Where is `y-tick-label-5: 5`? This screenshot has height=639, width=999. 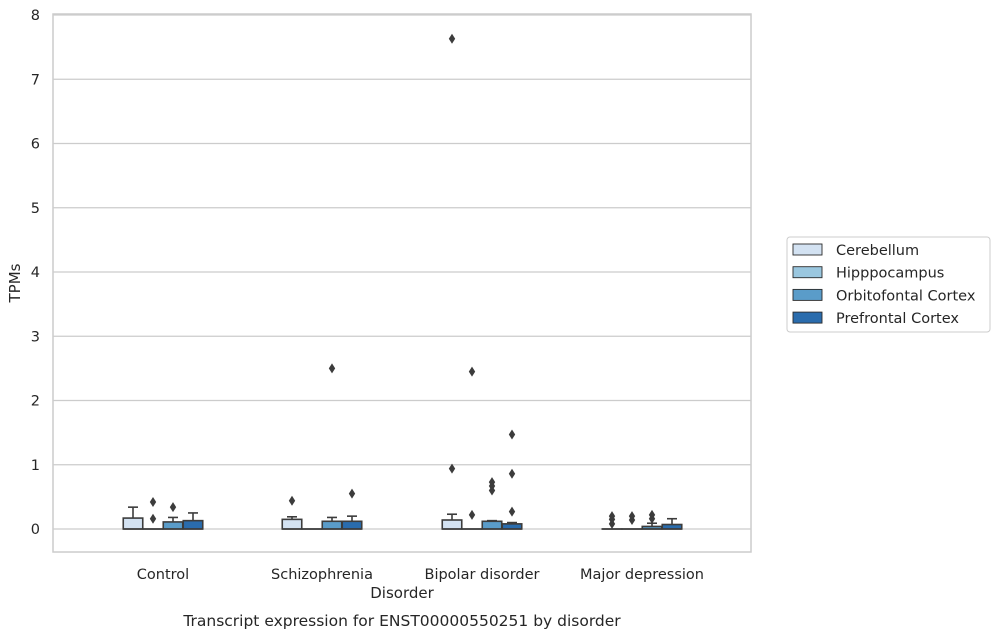 y-tick-label-5: 5 is located at coordinates (35, 209).